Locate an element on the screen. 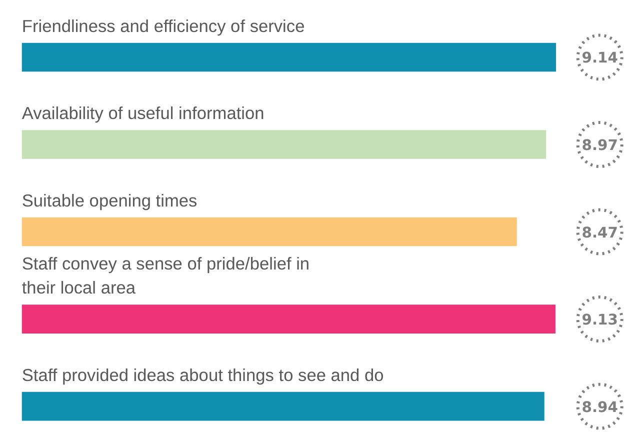 The image size is (641, 432). data-label: 9.14 is located at coordinates (600, 58).